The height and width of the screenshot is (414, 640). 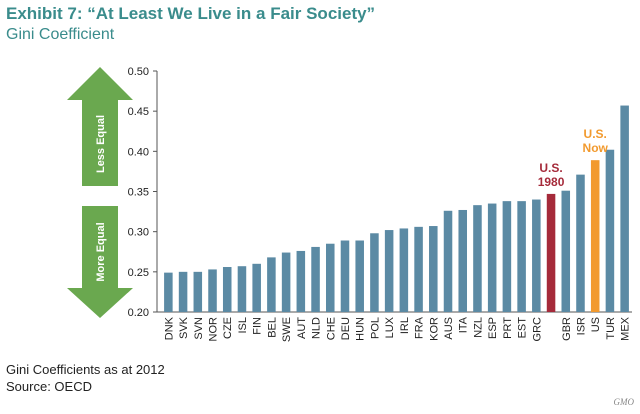 What do you see at coordinates (214, 329) in the screenshot?
I see `x-tick-label: NOR` at bounding box center [214, 329].